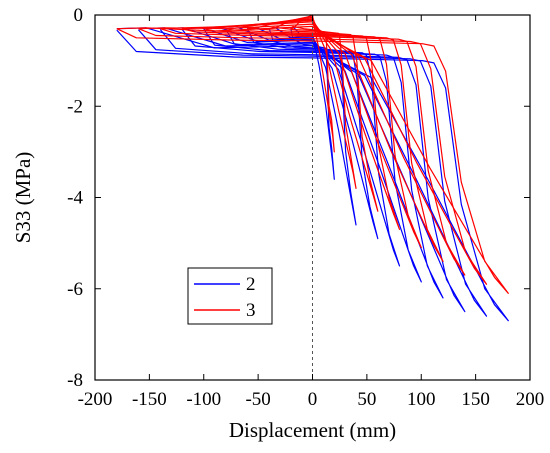 The height and width of the screenshot is (453, 550). Describe the element at coordinates (23, 198) in the screenshot. I see `y-axis-title: S33 (MPa)` at that location.